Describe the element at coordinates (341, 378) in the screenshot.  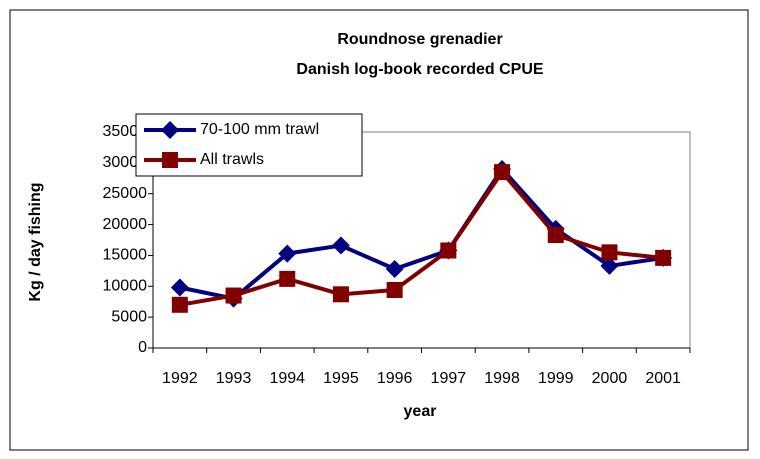
I see `x-tick-label: 1995` at that location.